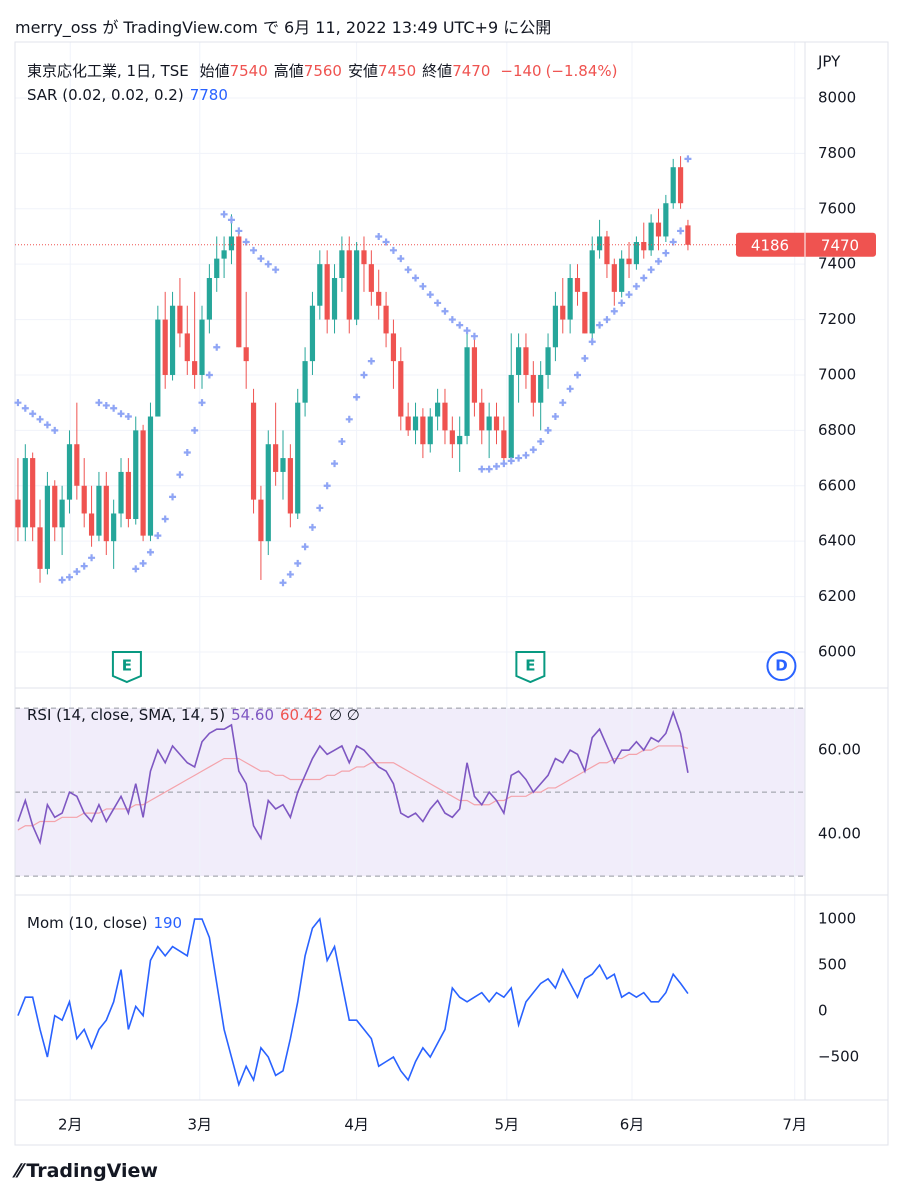 The width and height of the screenshot is (903, 1200). I want to click on legend-title: 東京応化工業, 1日, TSE, so click(108, 71).